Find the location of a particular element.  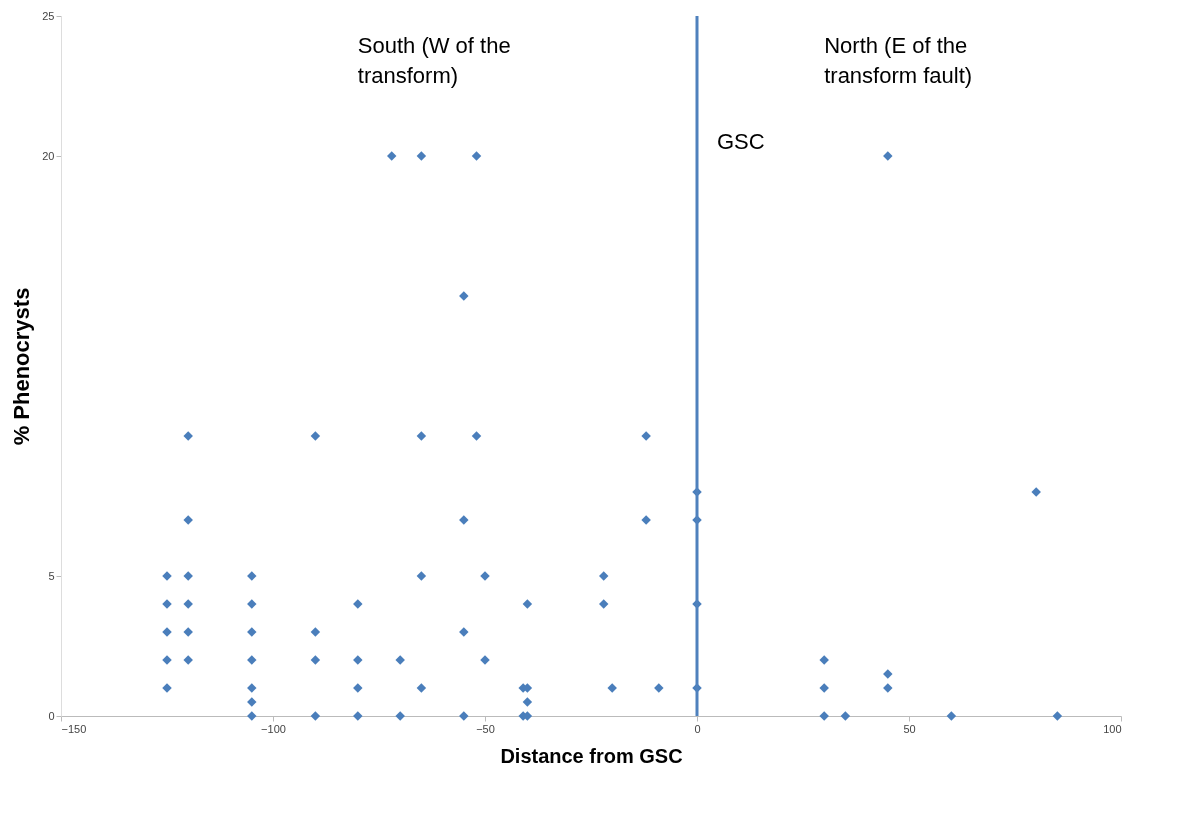

annotation: South (W of the transform) is located at coordinates (434, 60).